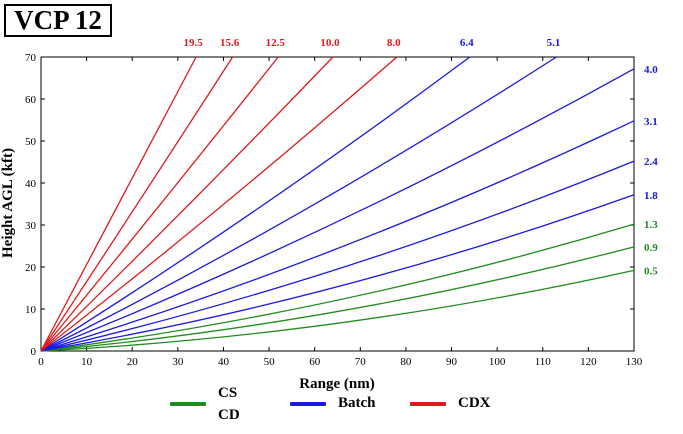 This screenshot has height=434, width=683. What do you see at coordinates (276, 43) in the screenshot?
I see `series-label-12.5: 12.5` at bounding box center [276, 43].